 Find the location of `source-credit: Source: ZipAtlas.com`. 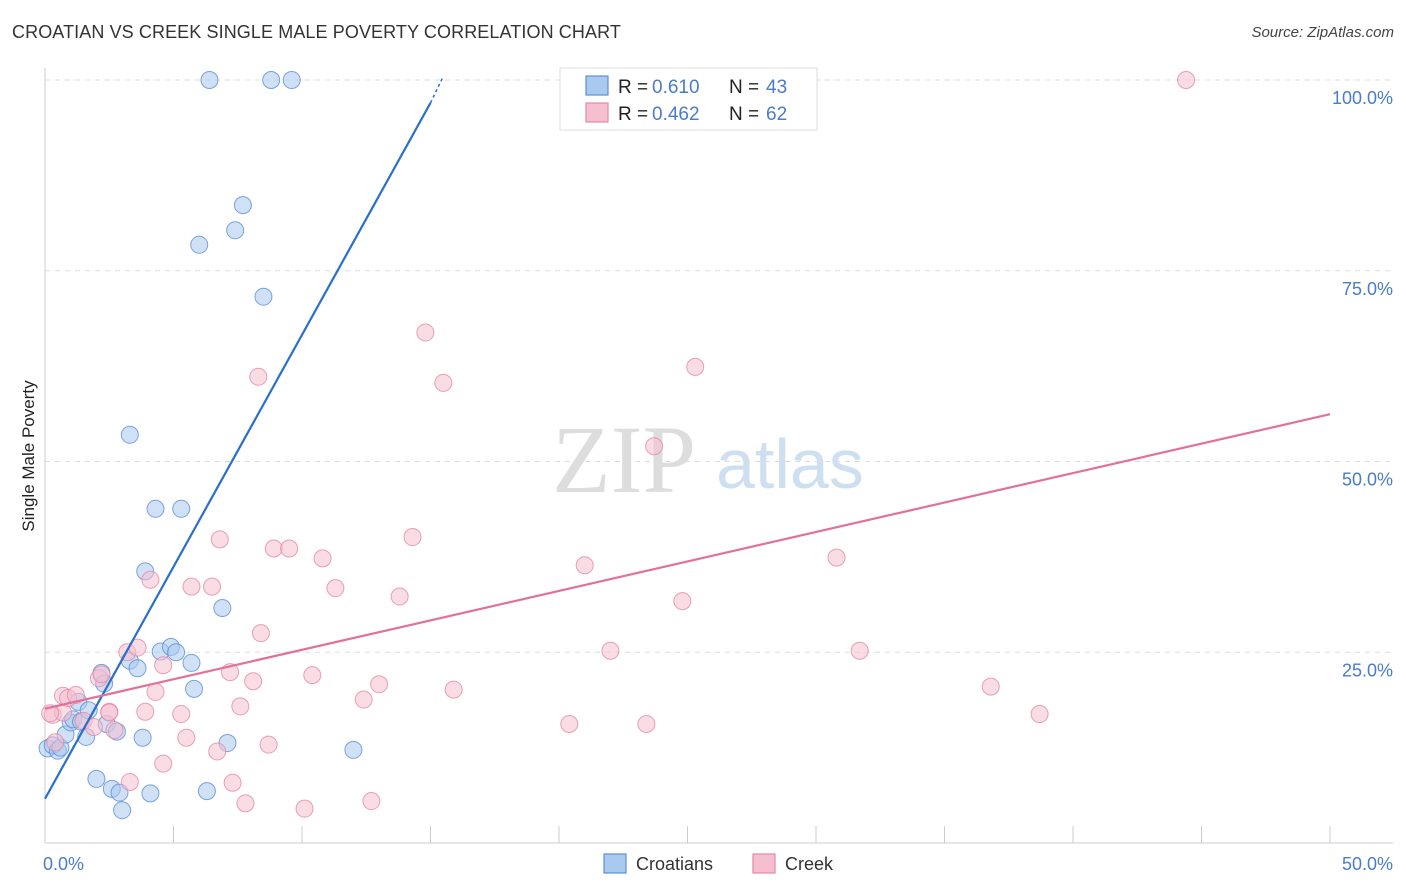

source-credit: Source: ZipAtlas.com is located at coordinates (1322, 32).